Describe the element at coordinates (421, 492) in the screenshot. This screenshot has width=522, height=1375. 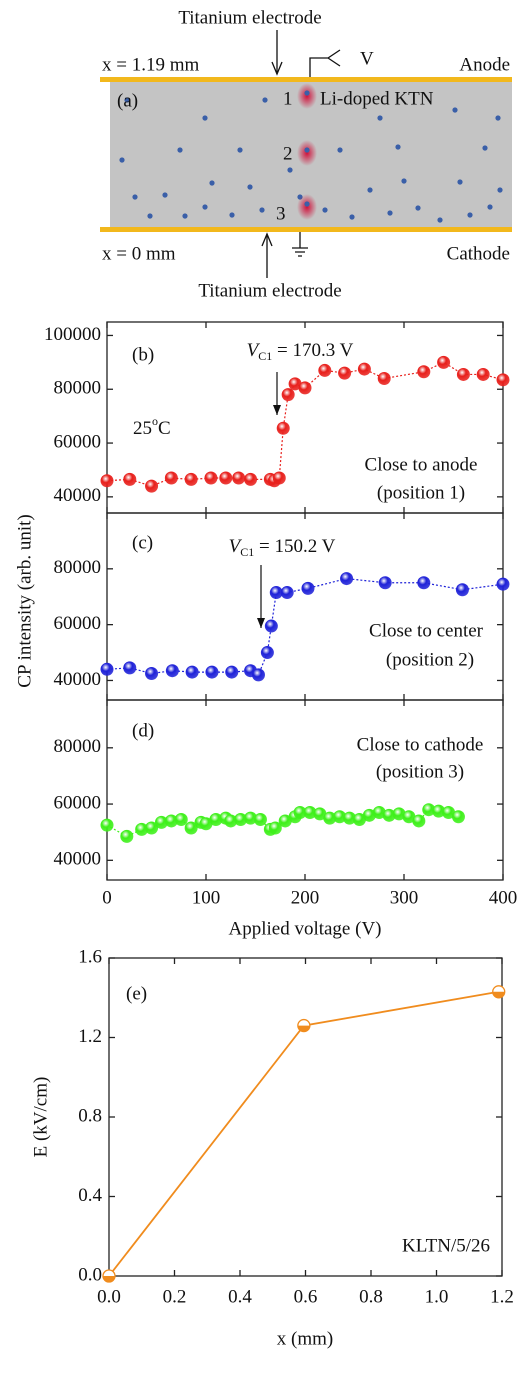
I see `note: (position 1)` at that location.